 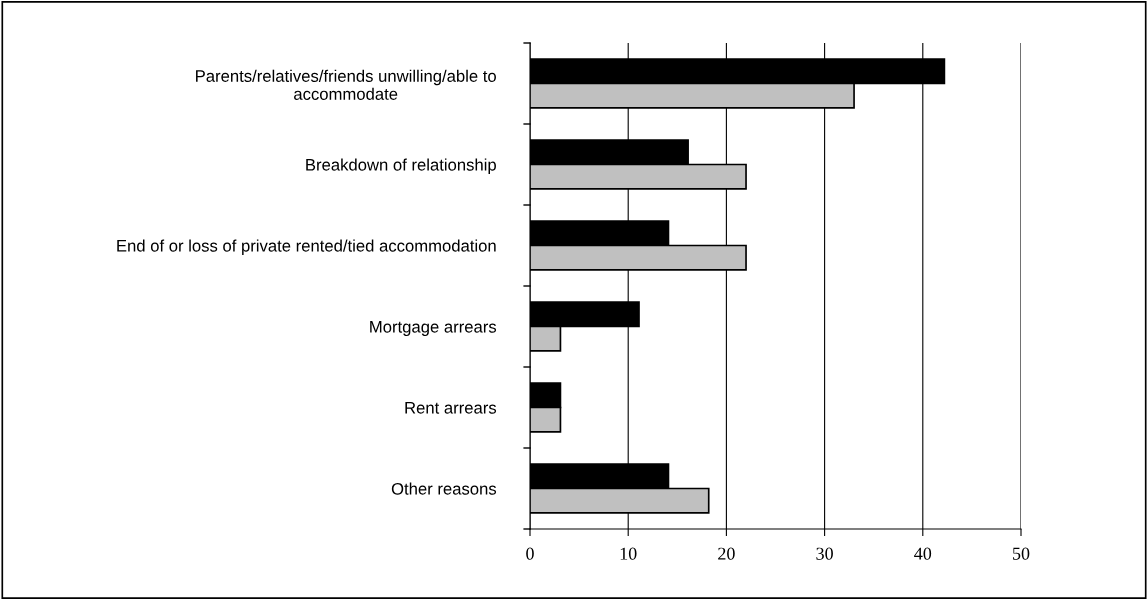 What do you see at coordinates (1021, 553) in the screenshot?
I see `x-tick-label: 50` at bounding box center [1021, 553].